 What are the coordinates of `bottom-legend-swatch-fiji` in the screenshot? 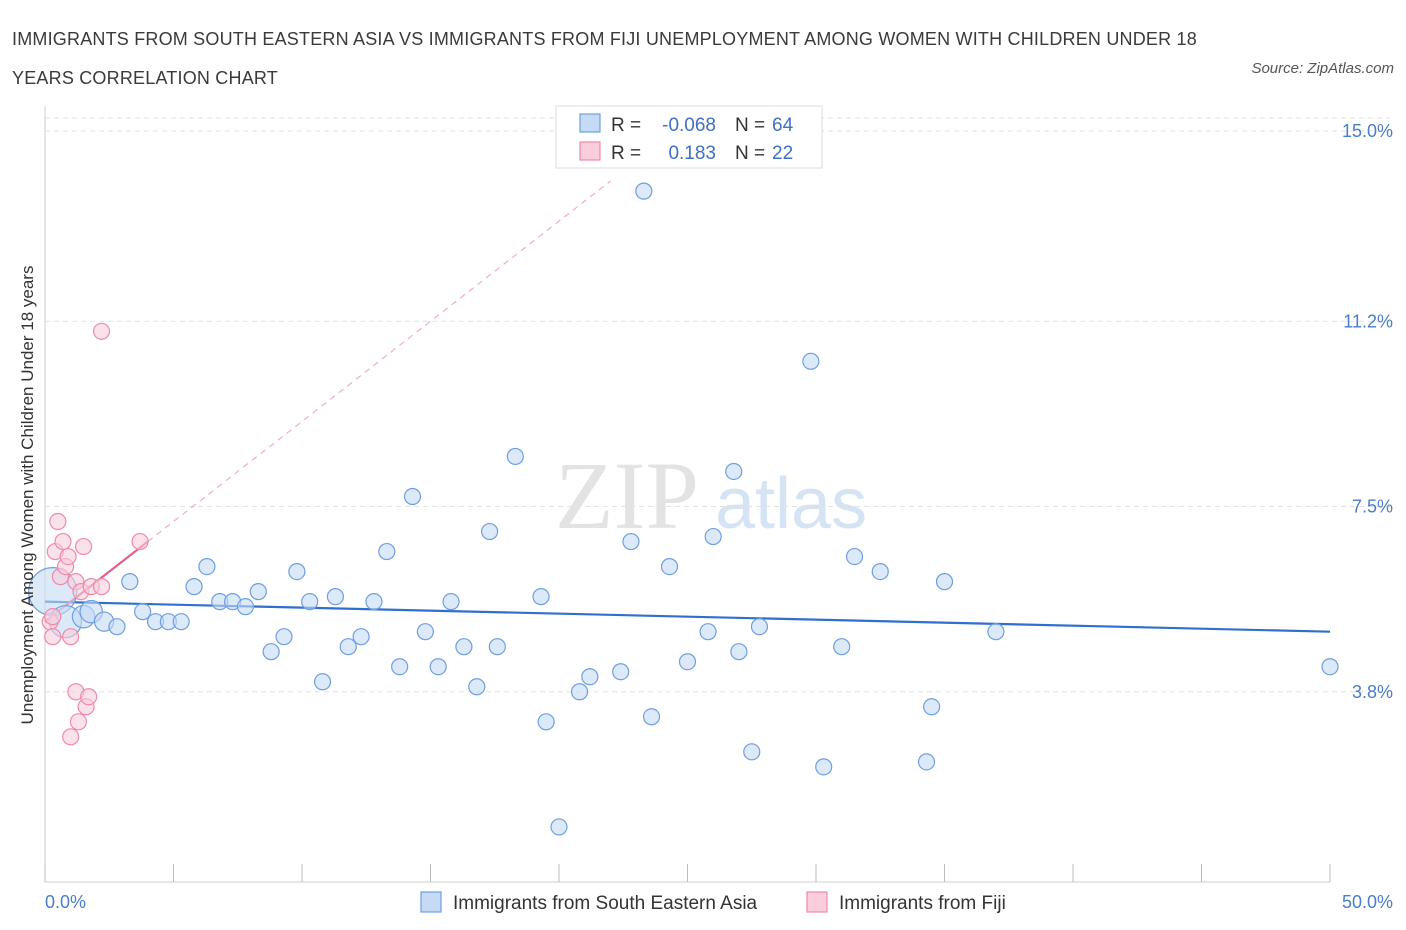 It's located at (817, 902).